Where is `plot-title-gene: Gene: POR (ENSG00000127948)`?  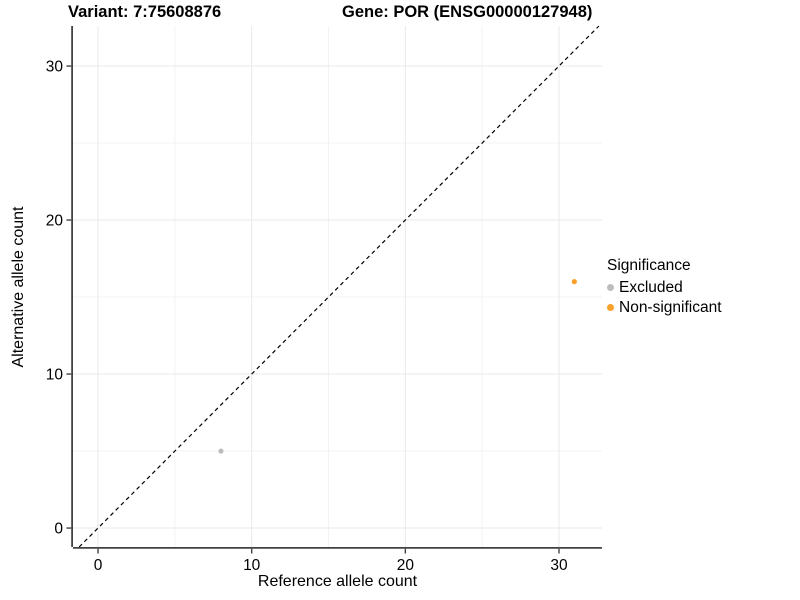
plot-title-gene: Gene: POR (ENSG00000127948) is located at coordinates (467, 12).